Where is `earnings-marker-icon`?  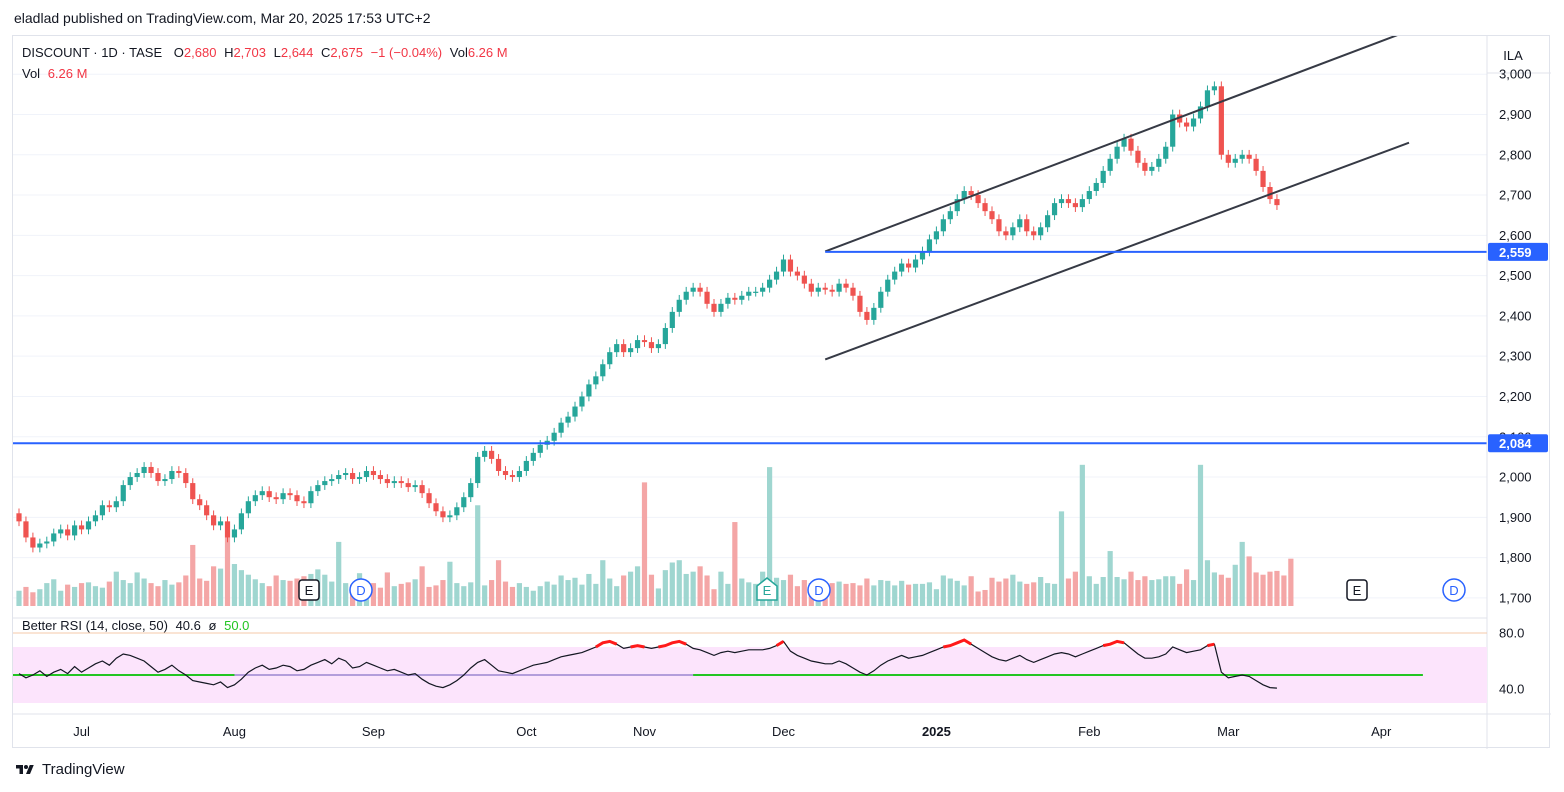
earnings-marker-icon is located at coordinates (309, 590).